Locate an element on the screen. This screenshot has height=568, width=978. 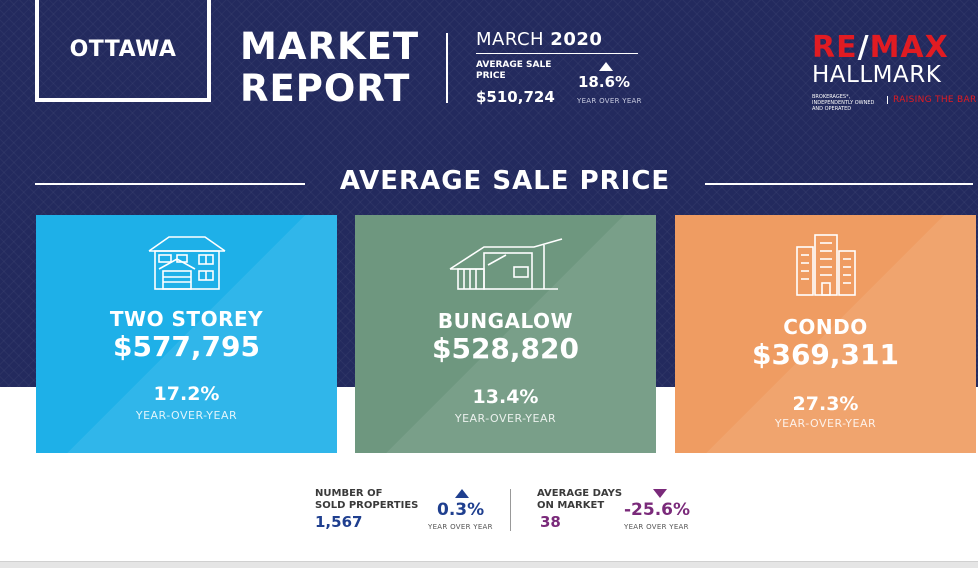
card-bungalow: BUNGALOW $528,820 13.4% YEAR-OVER-YEAR is located at coordinates (505, 334).